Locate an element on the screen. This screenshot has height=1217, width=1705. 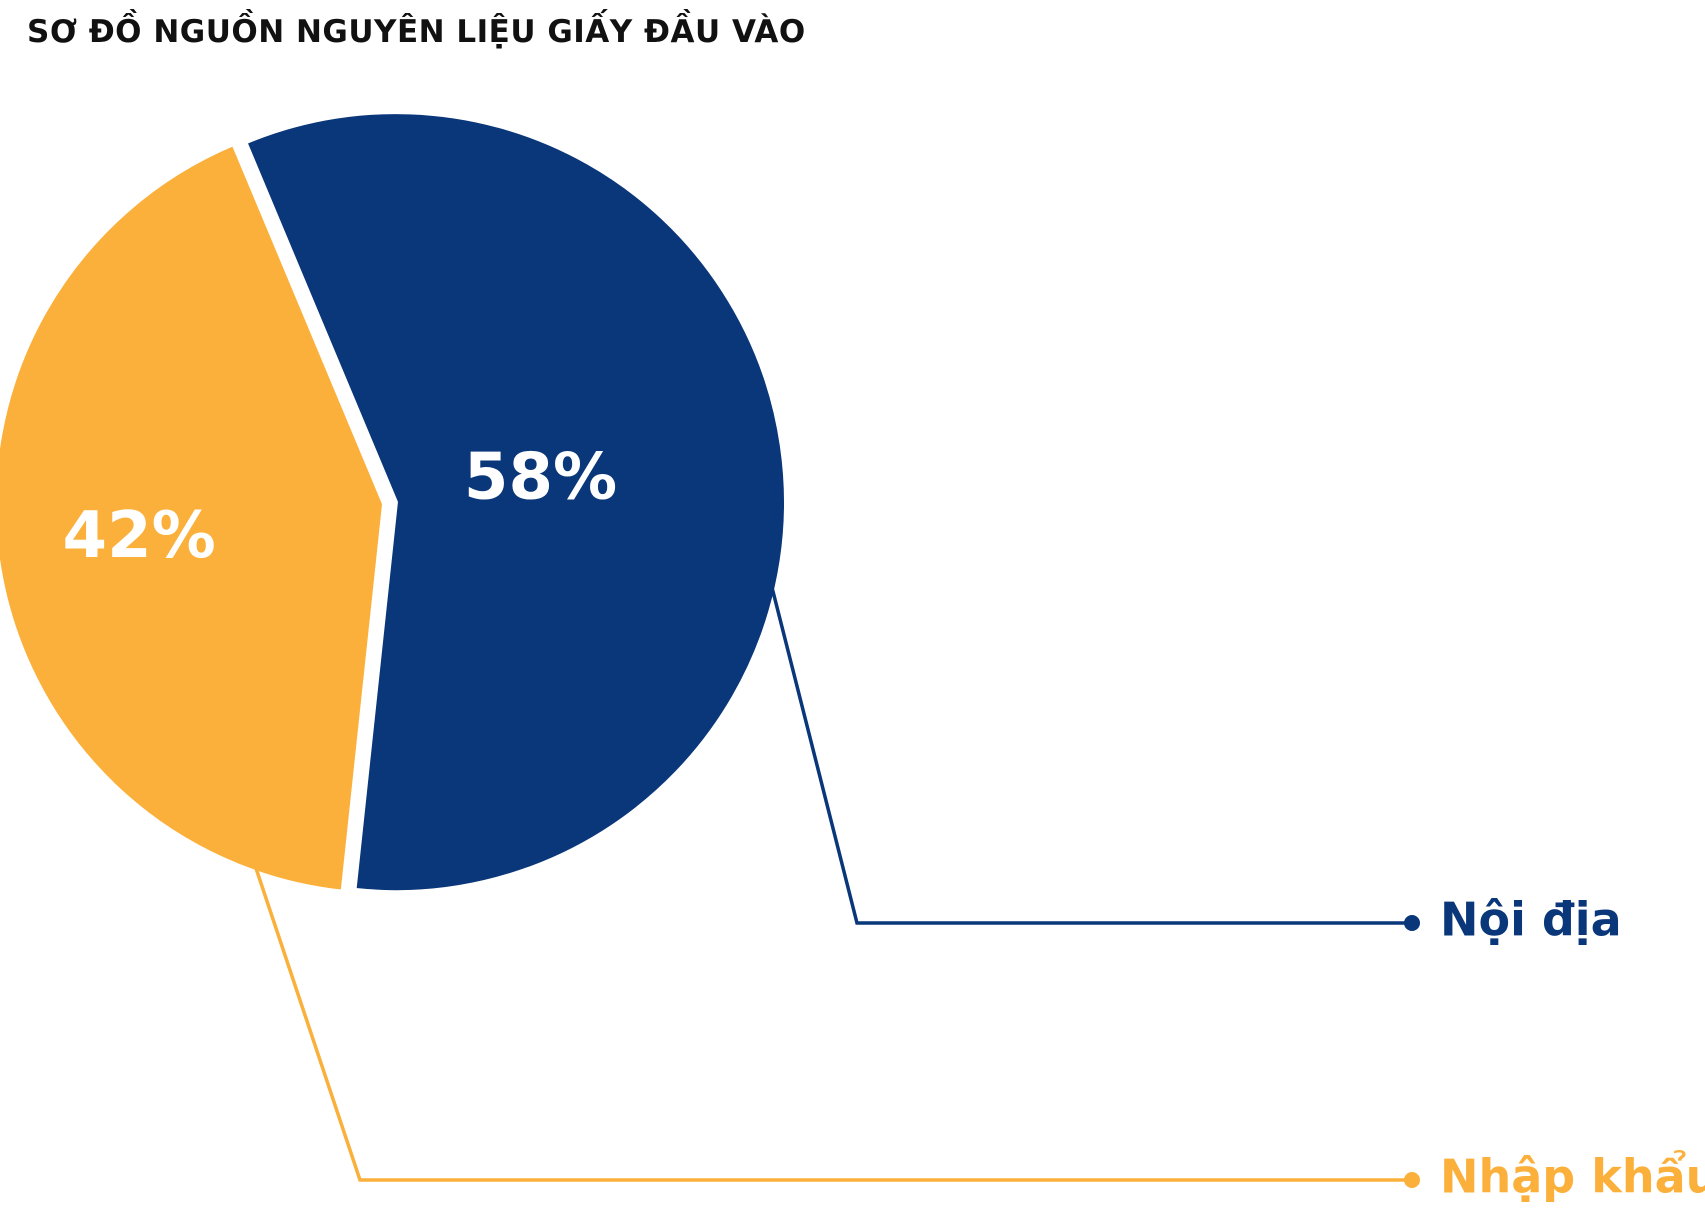
chart-title: SƠ ĐỒ NGUỒN NGUYÊN LIỆU GIẤY ĐẦU VÀO is located at coordinates (416, 32).